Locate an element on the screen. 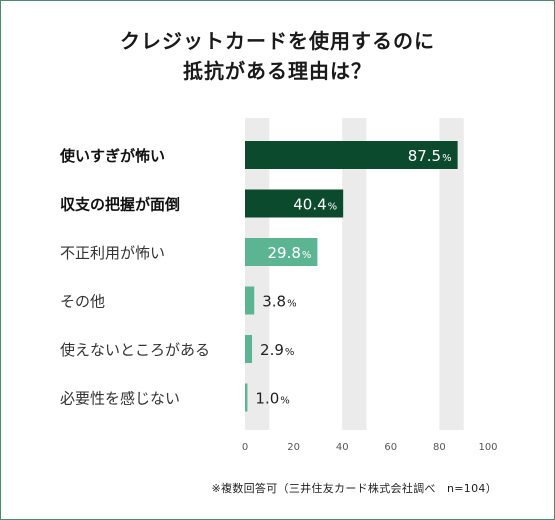 The height and width of the screenshot is (520, 555). x-tick-label: 40 is located at coordinates (342, 447).